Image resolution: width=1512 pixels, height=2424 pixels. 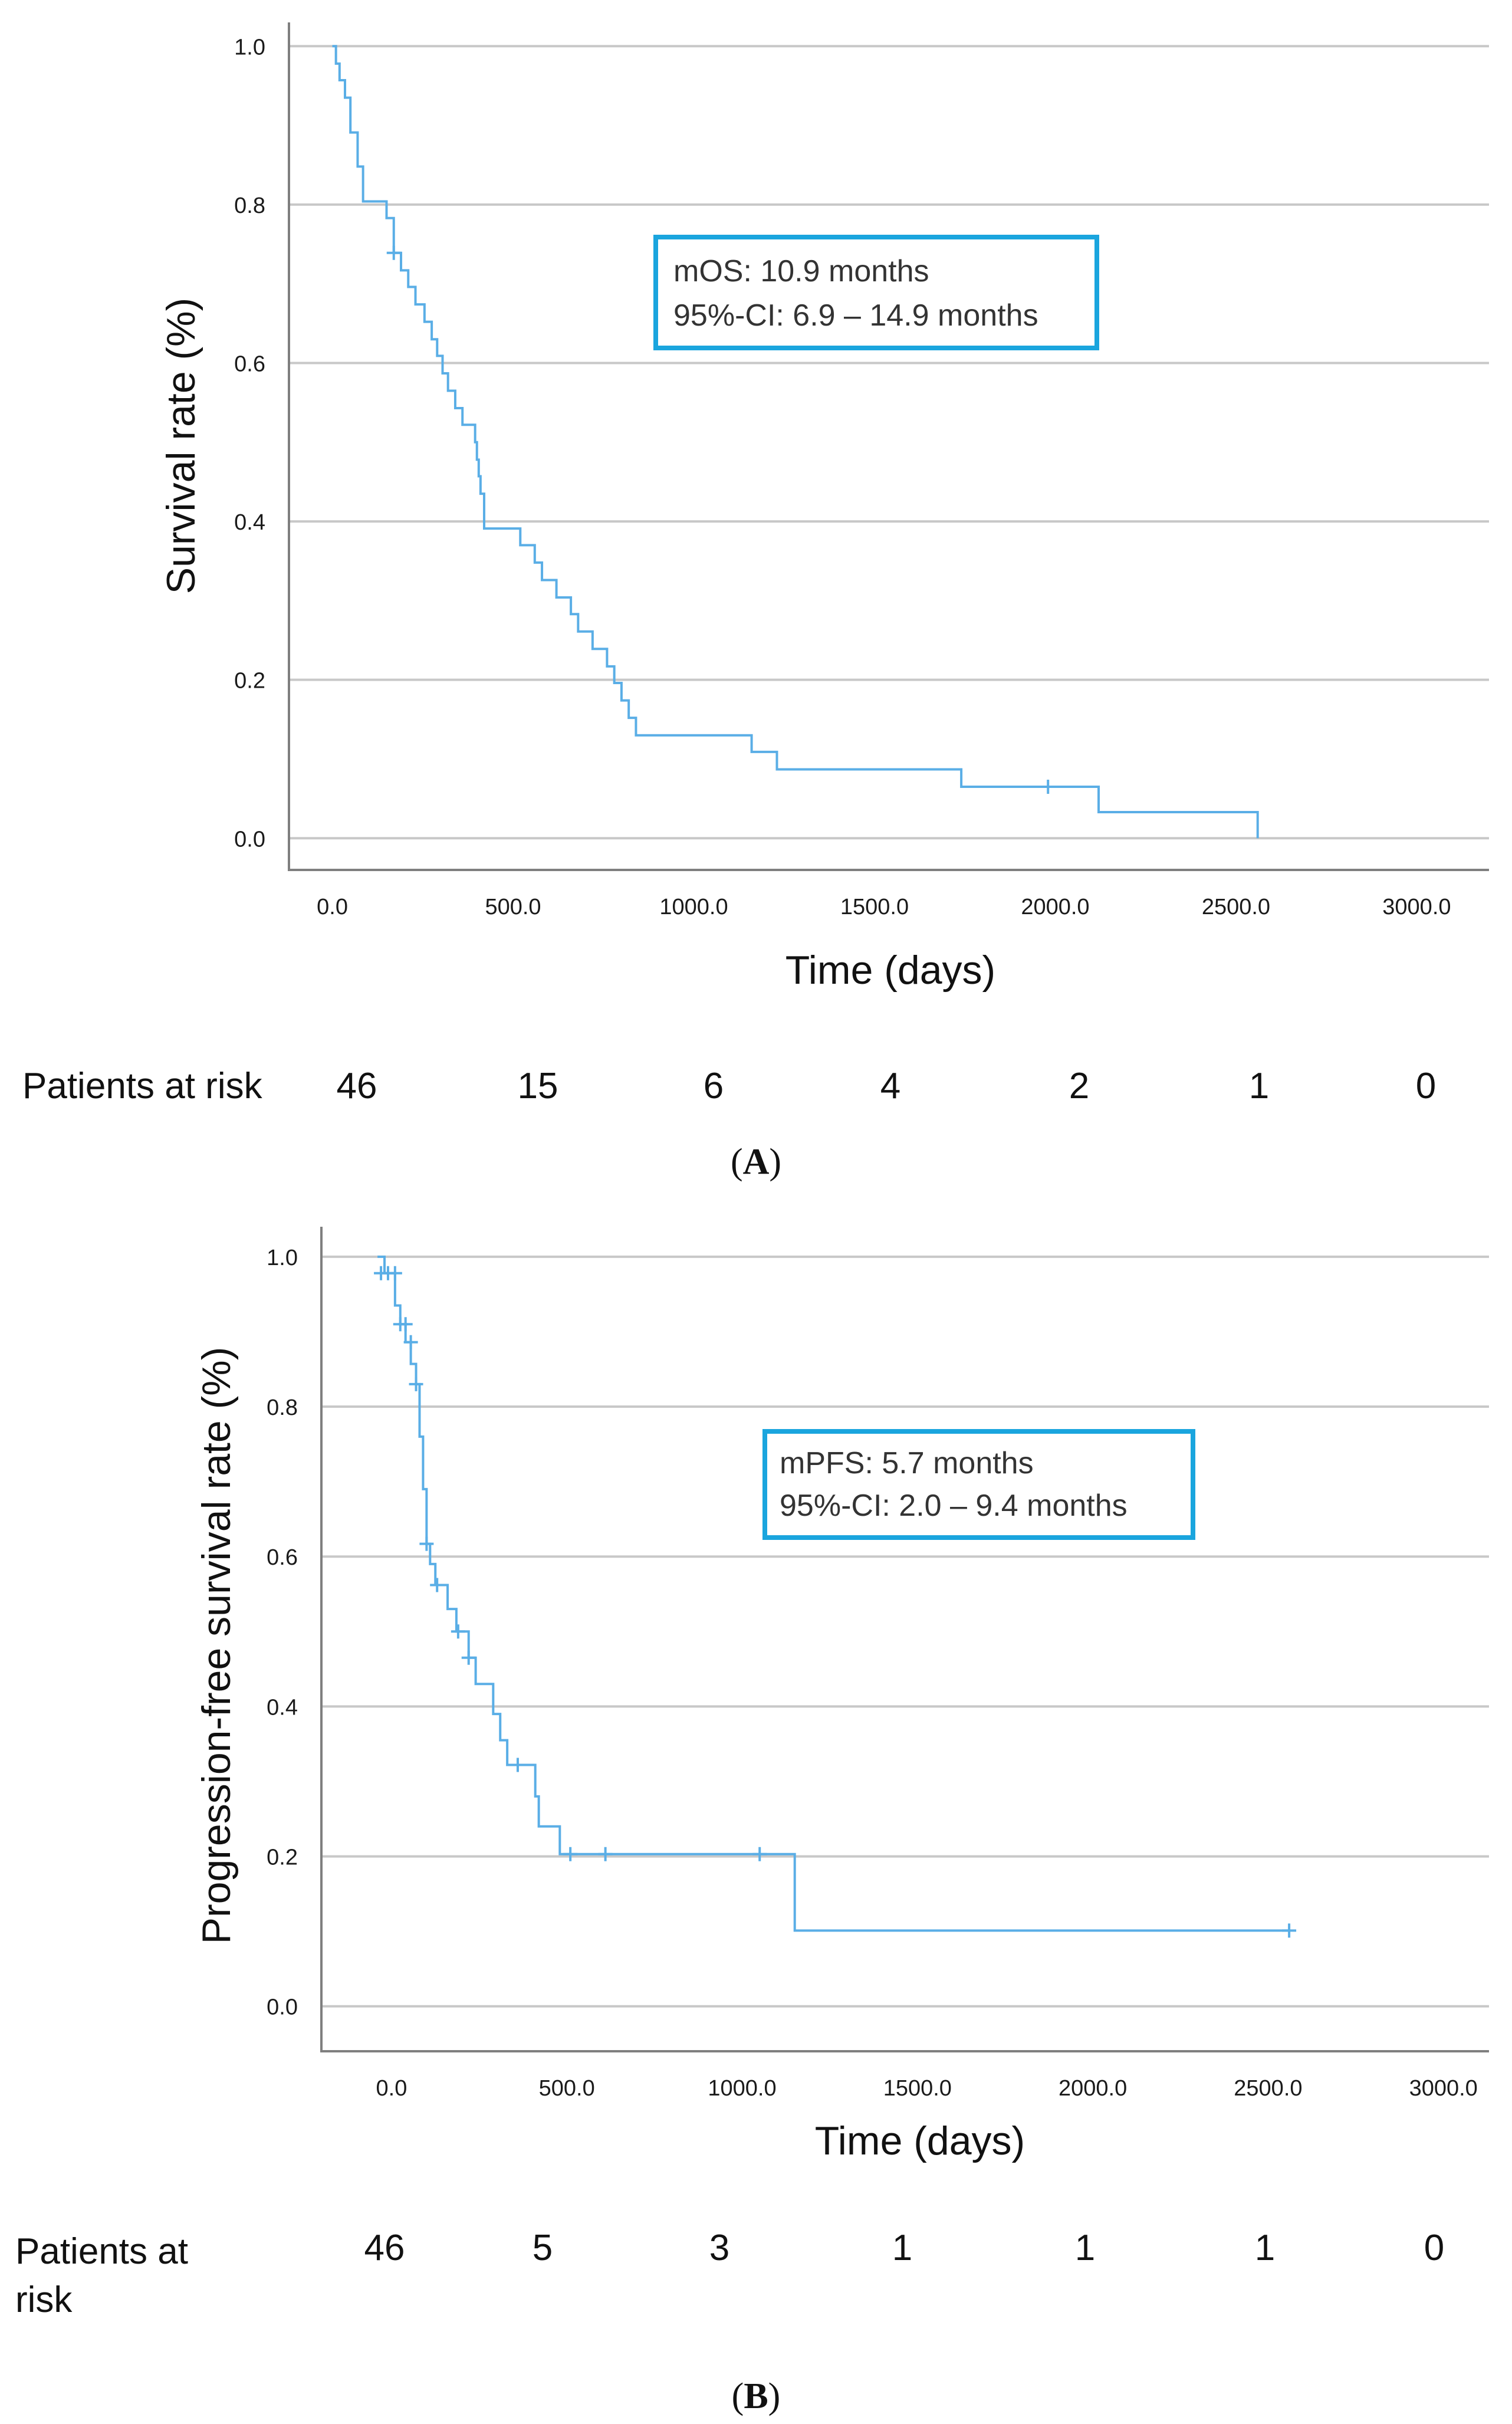 I want to click on panel-a-risk-count: 1, so click(x=1259, y=1086).